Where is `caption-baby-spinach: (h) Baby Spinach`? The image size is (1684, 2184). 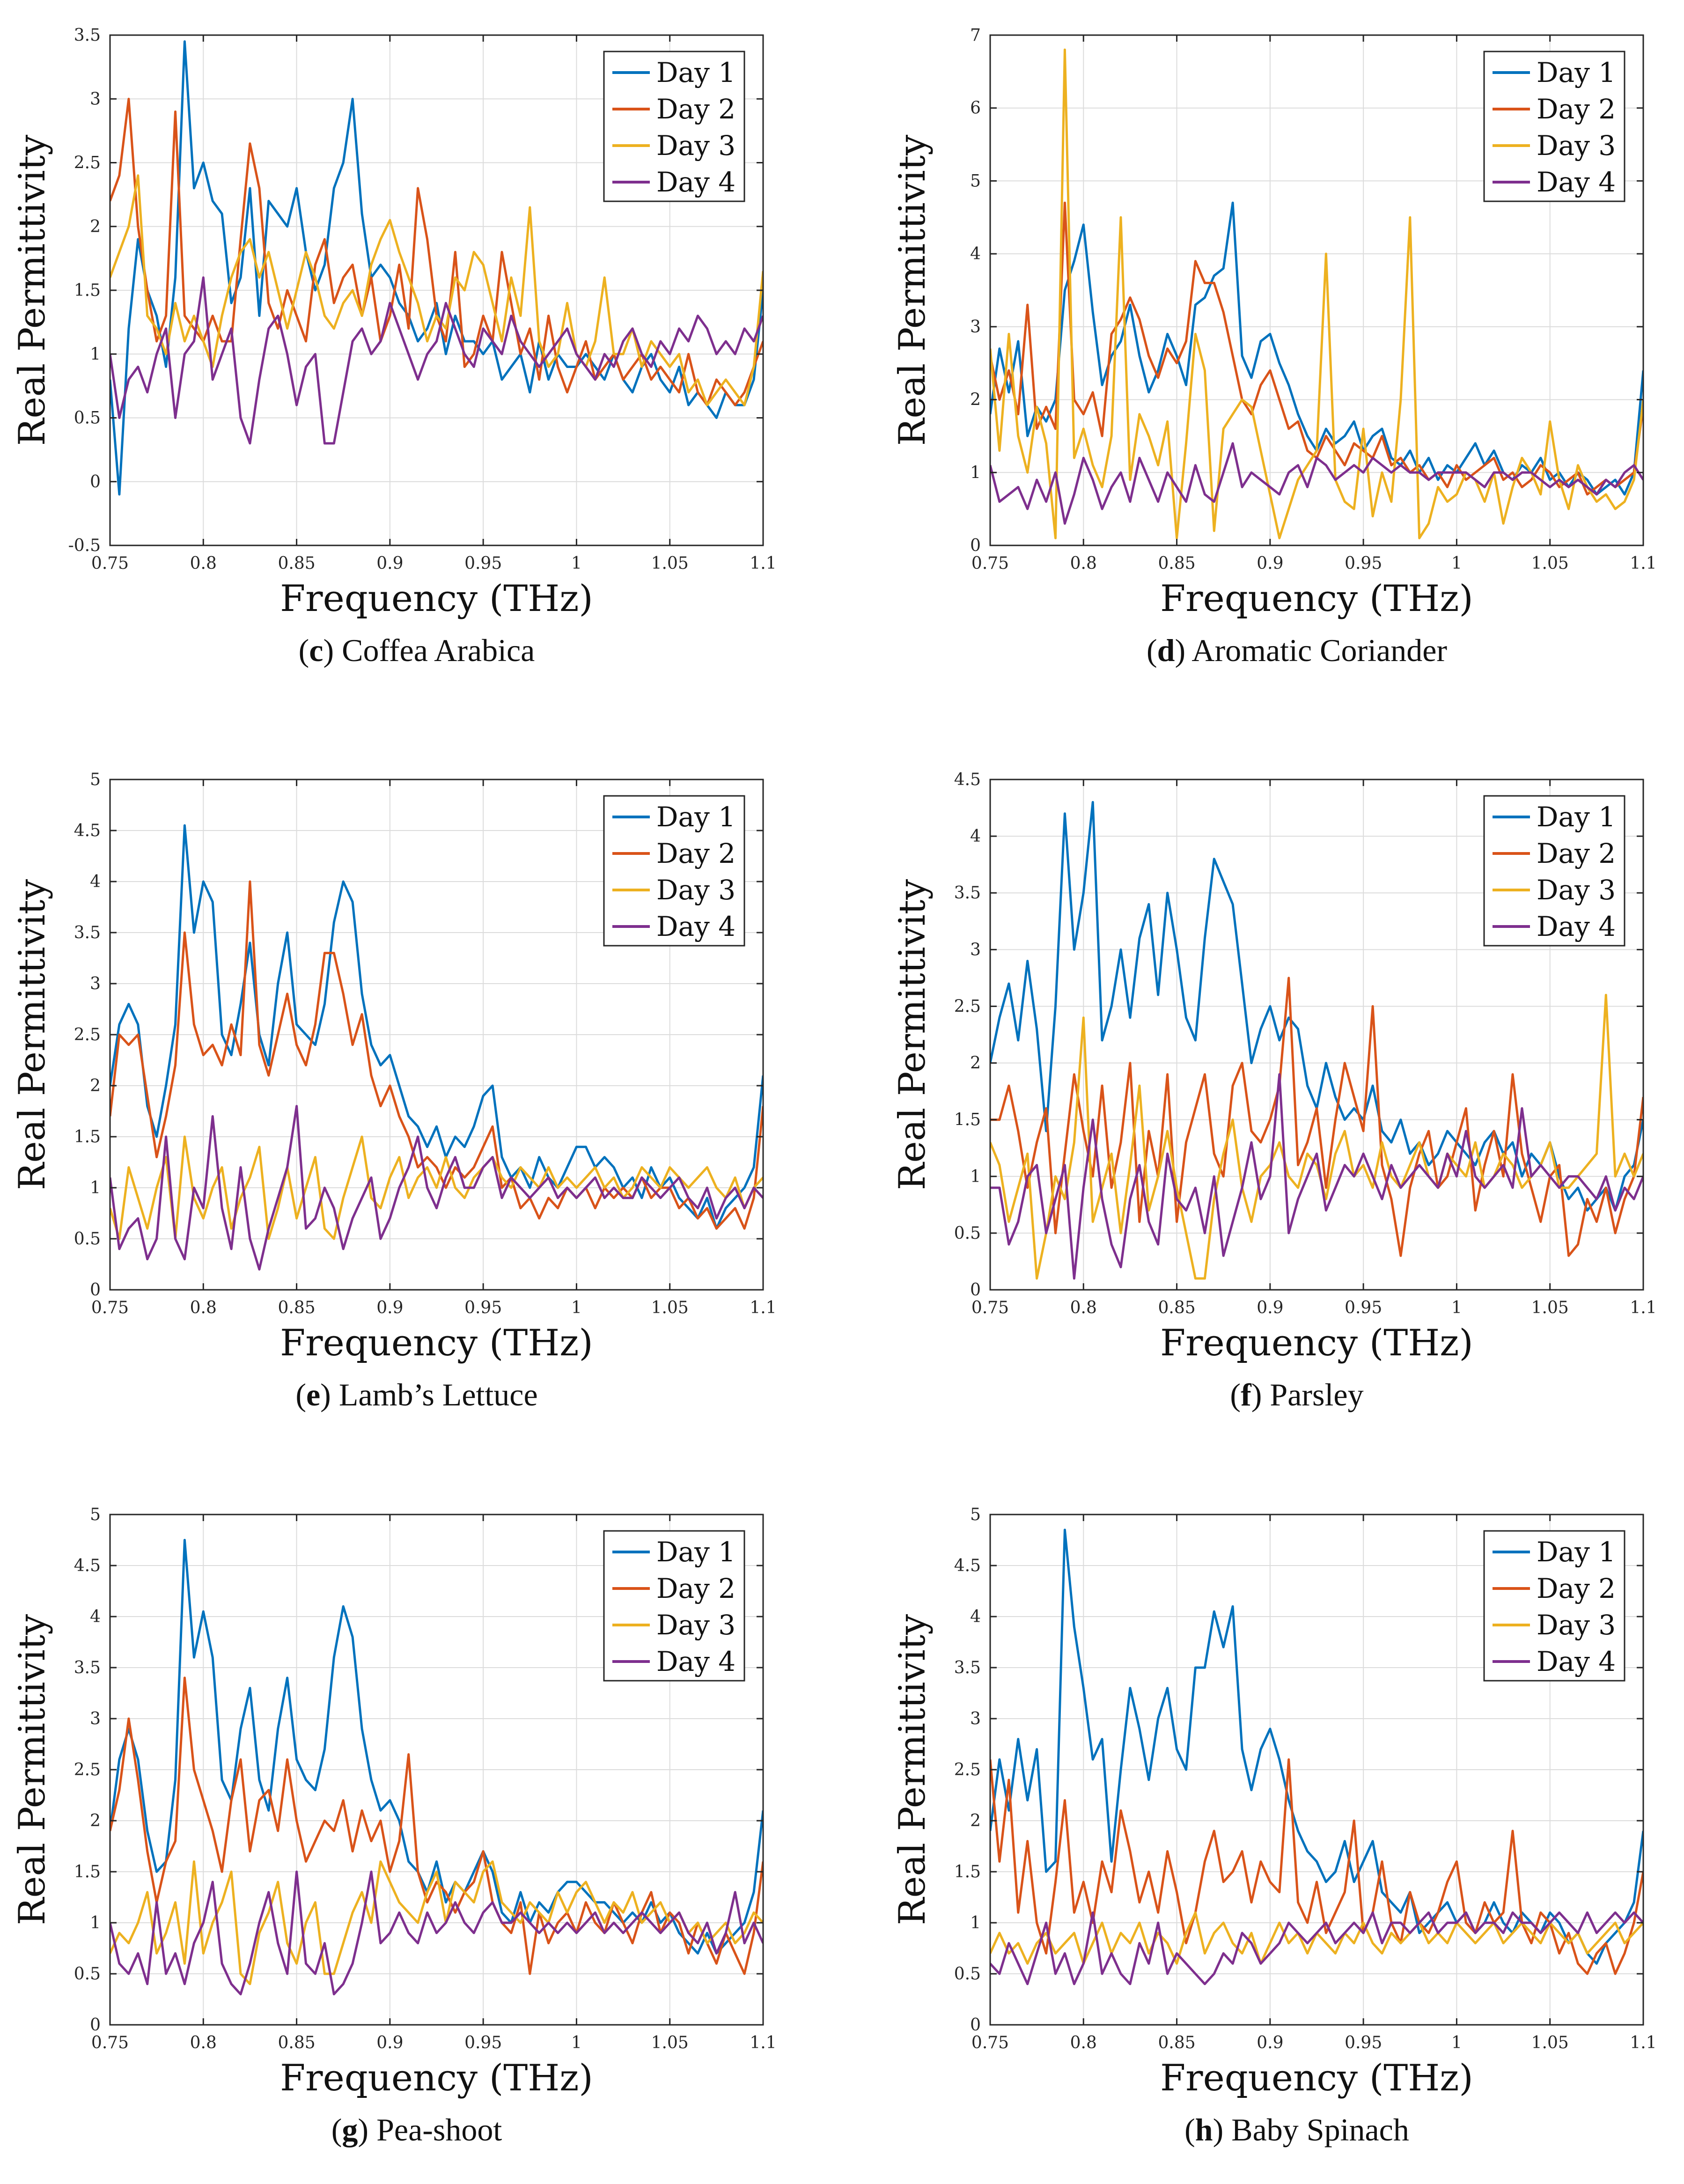
caption-baby-spinach: (h) Baby Spinach is located at coordinates (1296, 2129).